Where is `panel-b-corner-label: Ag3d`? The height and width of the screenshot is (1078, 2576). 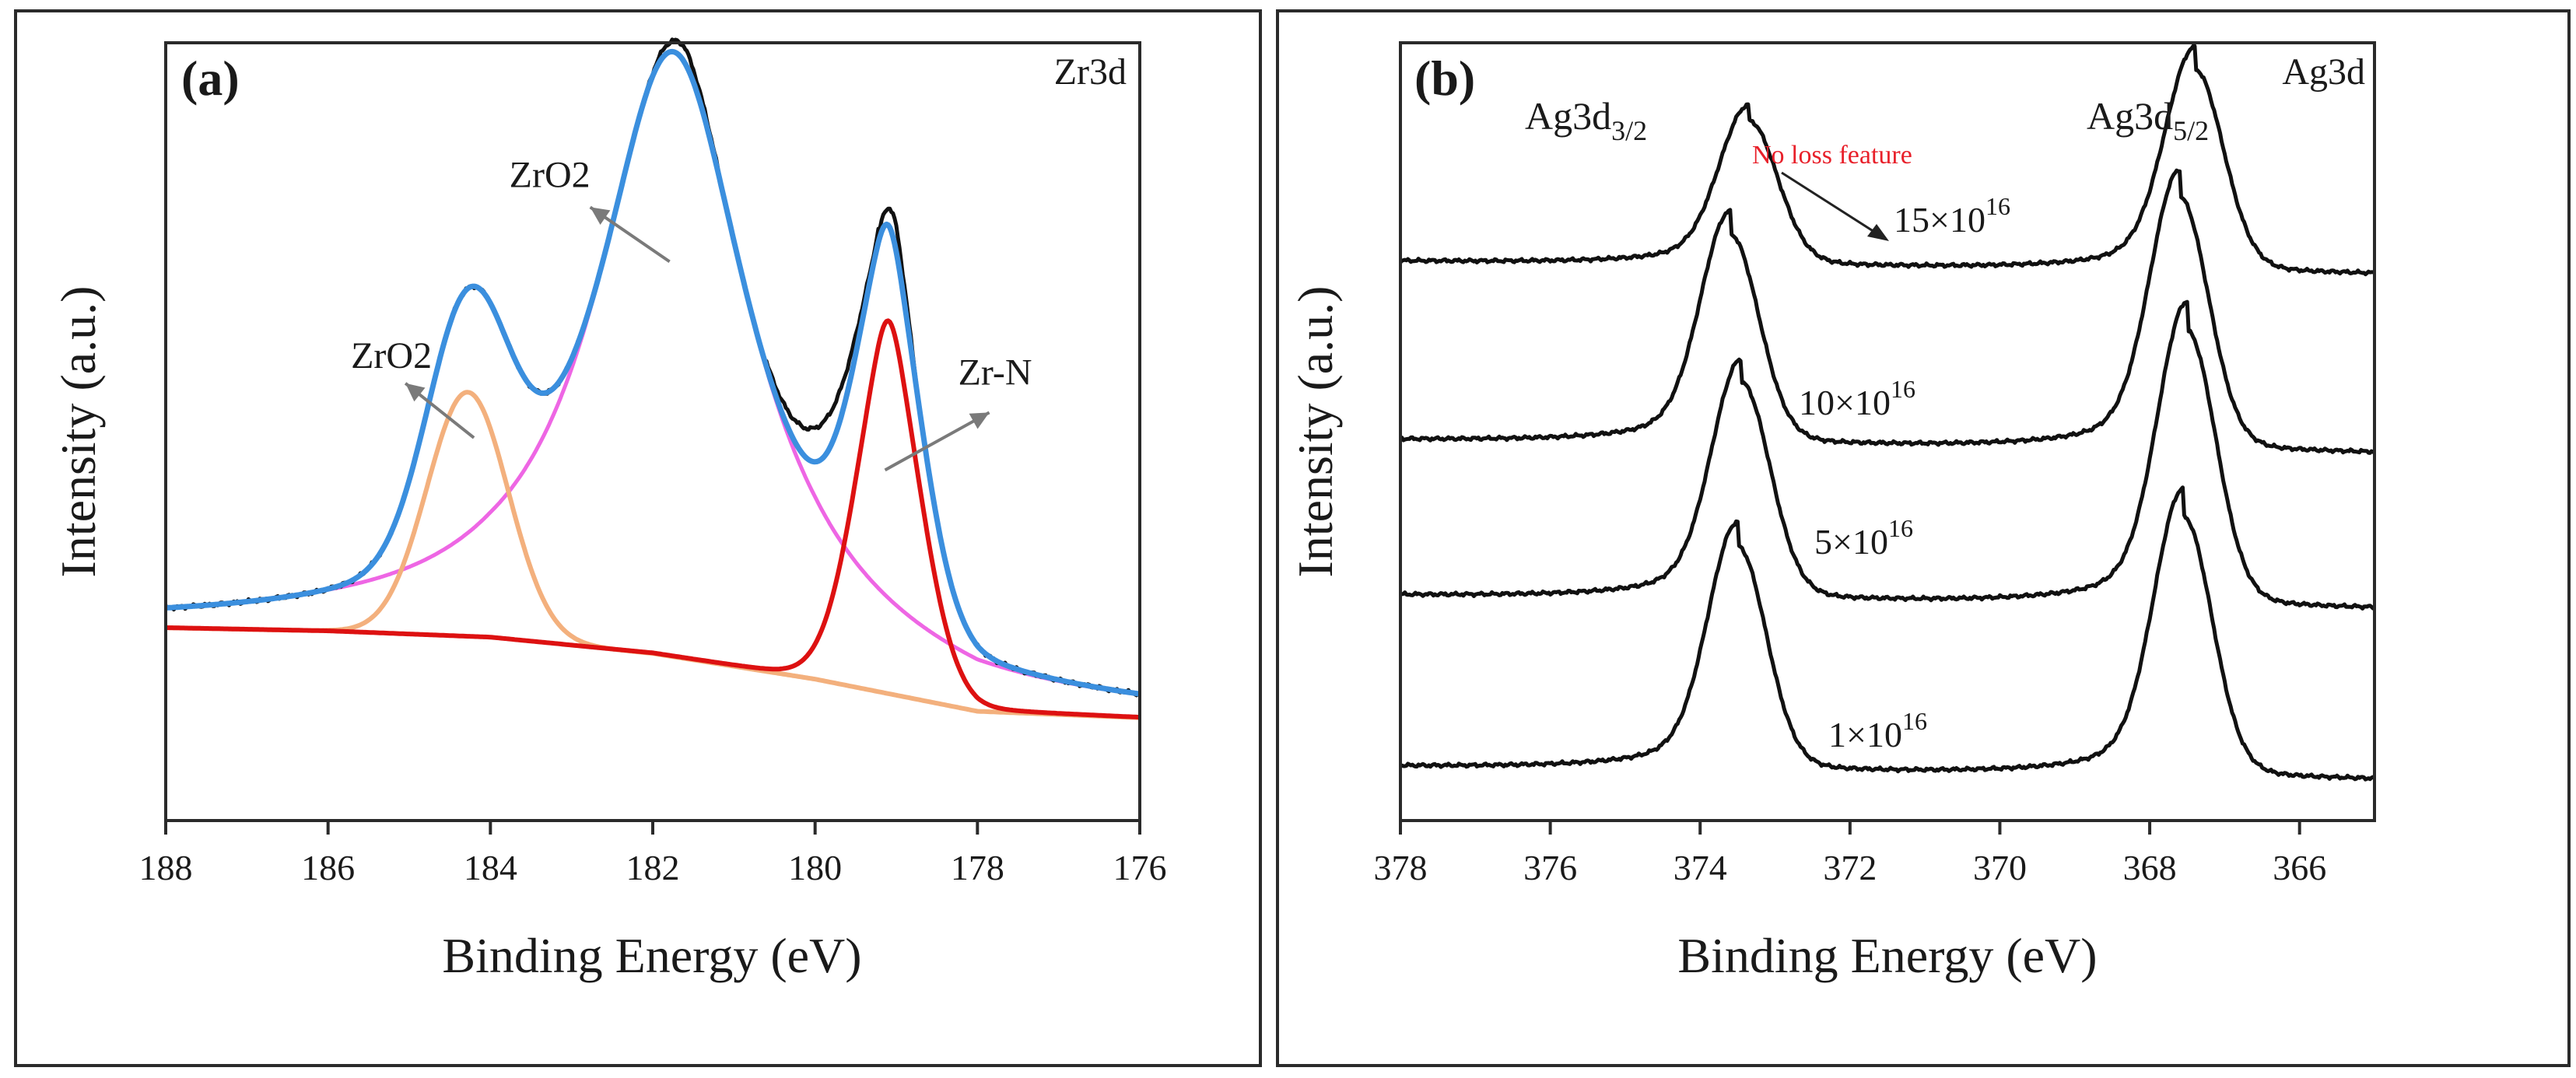 panel-b-corner-label: Ag3d is located at coordinates (2323, 72).